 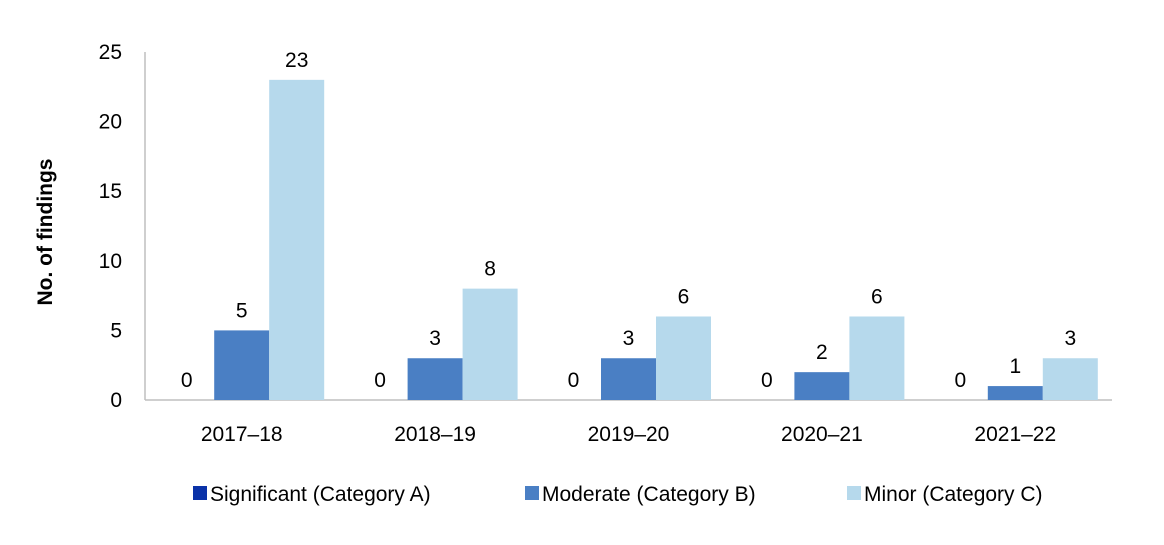 What do you see at coordinates (953, 494) in the screenshot?
I see `legend-label: Minor (Category C)` at bounding box center [953, 494].